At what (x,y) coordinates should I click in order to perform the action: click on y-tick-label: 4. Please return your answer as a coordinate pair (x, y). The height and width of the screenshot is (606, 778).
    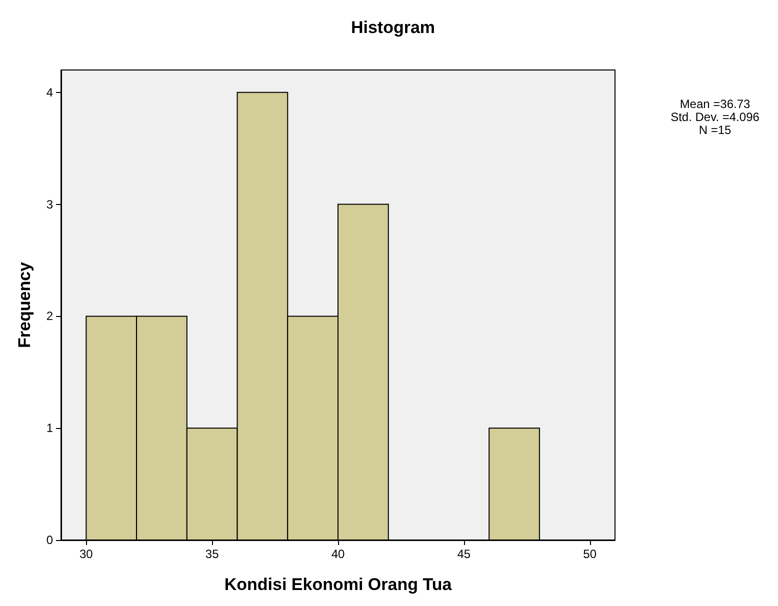
    Looking at the image, I should click on (50, 92).